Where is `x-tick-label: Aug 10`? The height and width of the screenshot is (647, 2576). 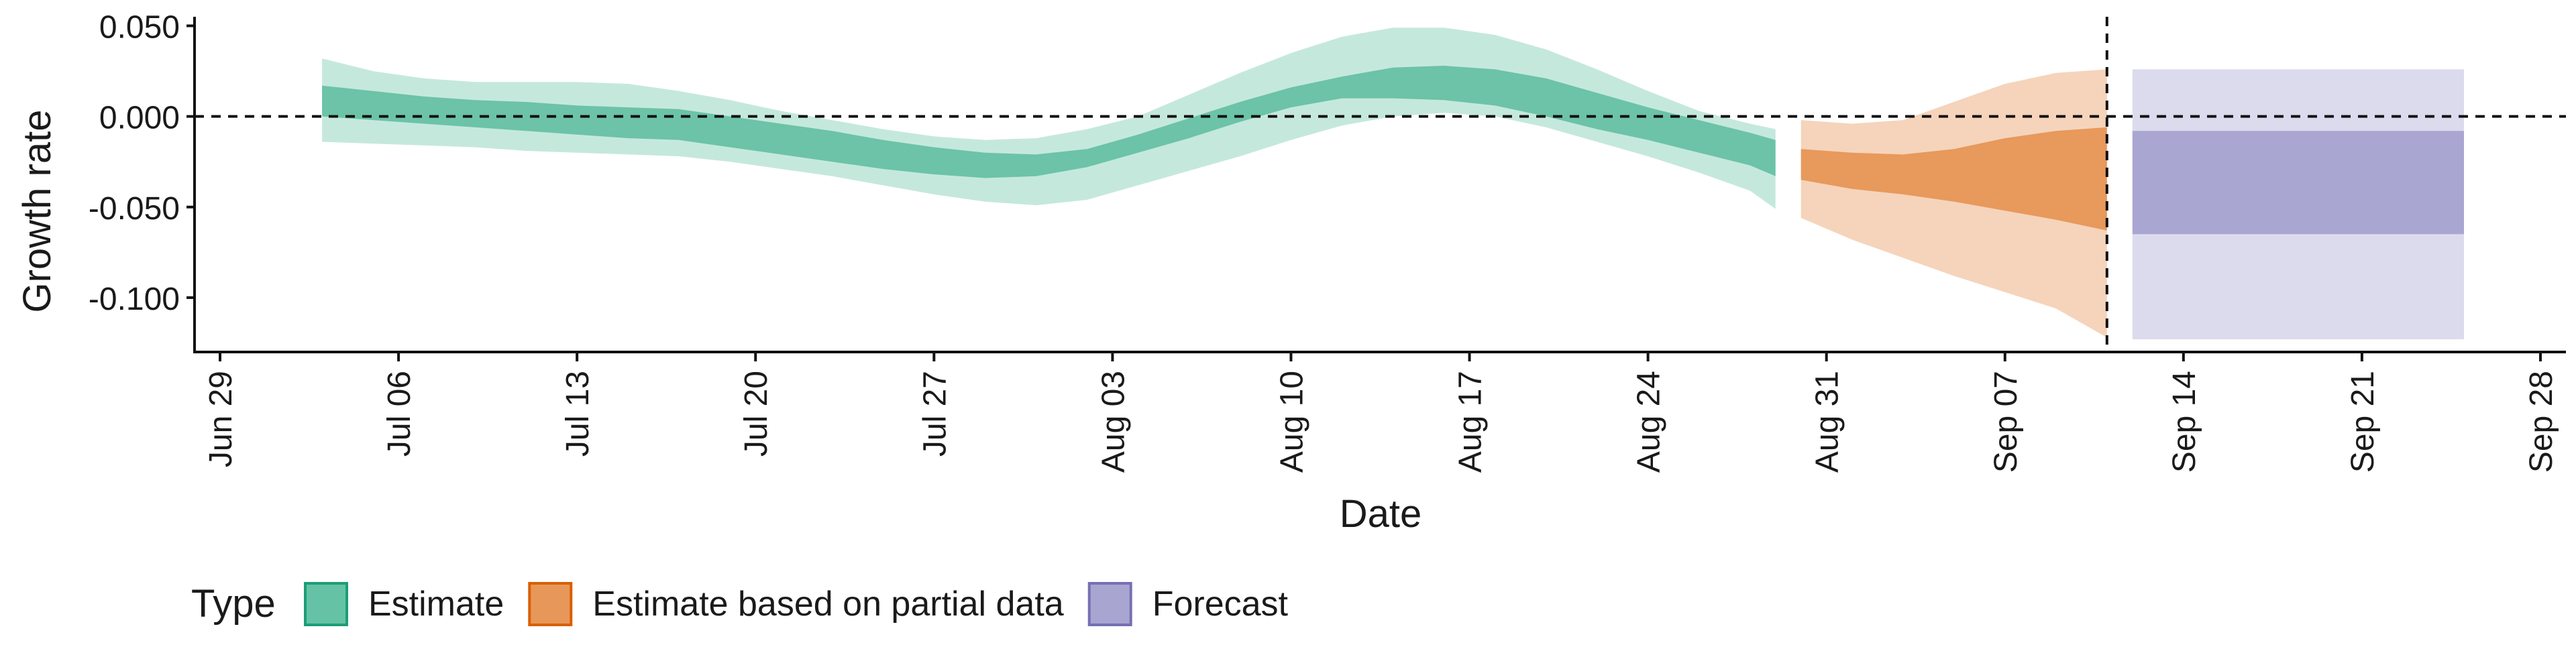
x-tick-label: Aug 10 is located at coordinates (1292, 422).